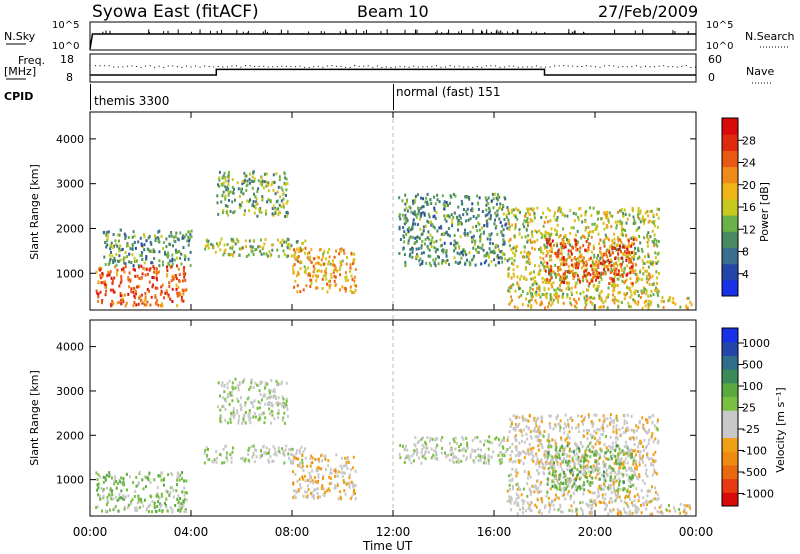 This screenshot has width=800, height=554. Describe the element at coordinates (393, 68) in the screenshot. I see `freq-panel-frame` at that location.